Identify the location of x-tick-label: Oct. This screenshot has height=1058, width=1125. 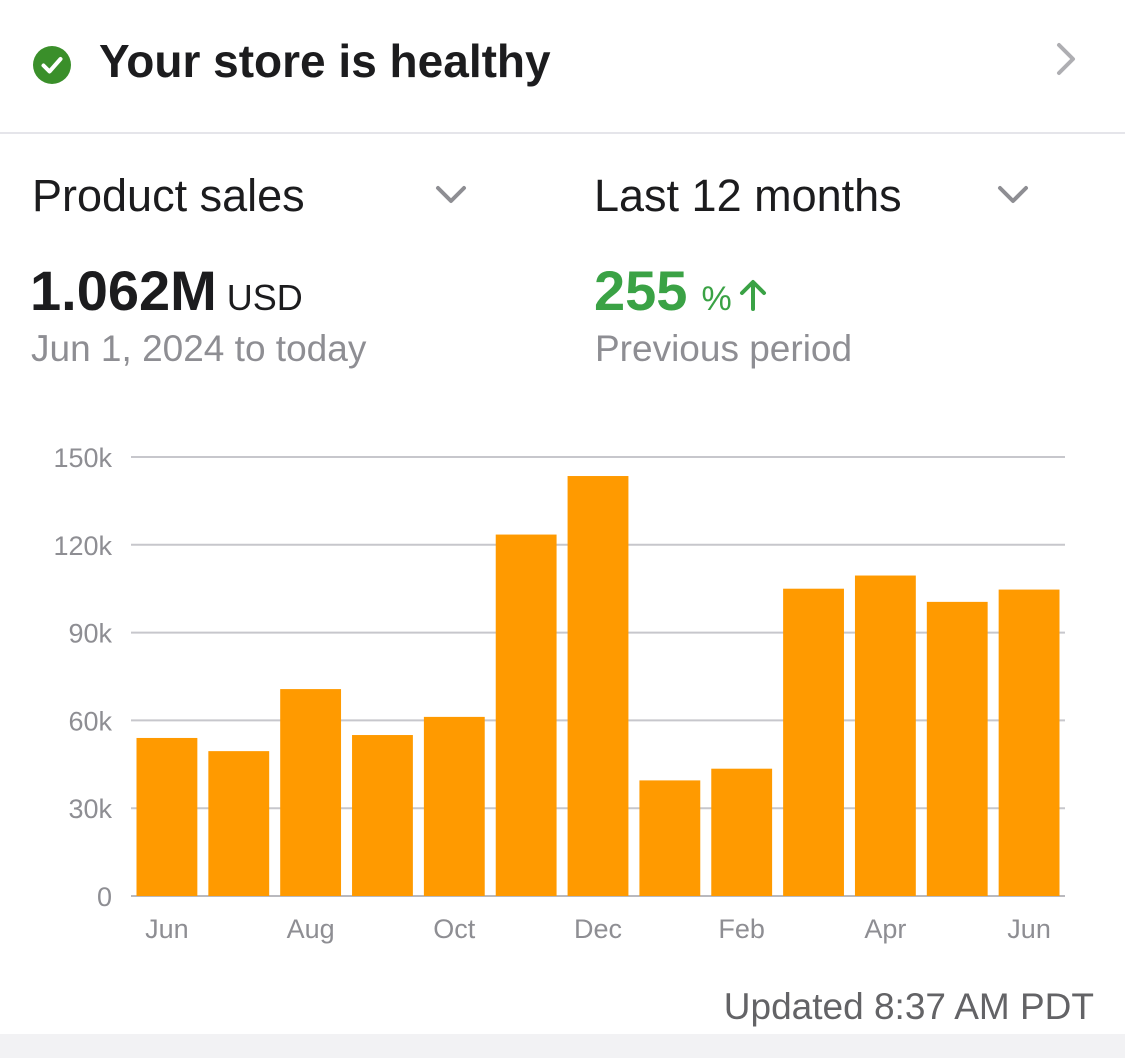
(454, 929).